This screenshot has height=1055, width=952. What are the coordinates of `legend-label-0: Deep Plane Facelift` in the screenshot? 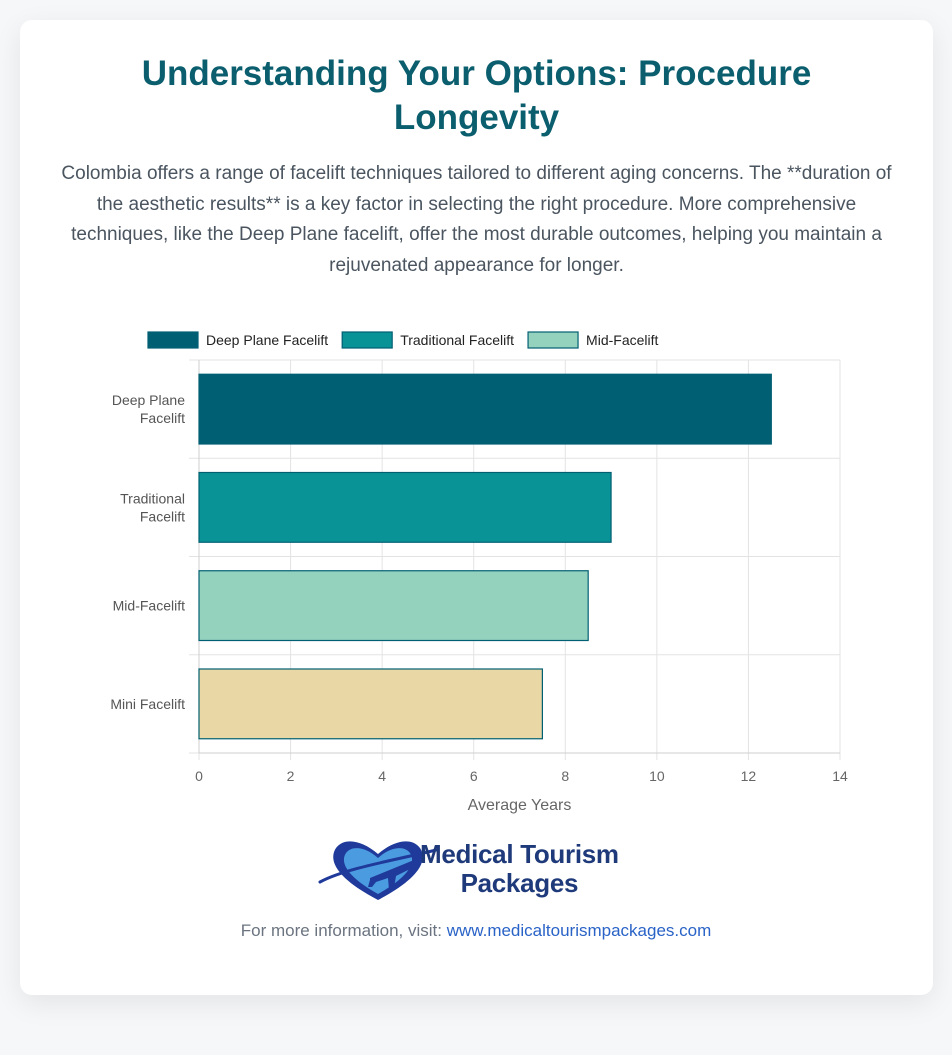 It's located at (267, 340).